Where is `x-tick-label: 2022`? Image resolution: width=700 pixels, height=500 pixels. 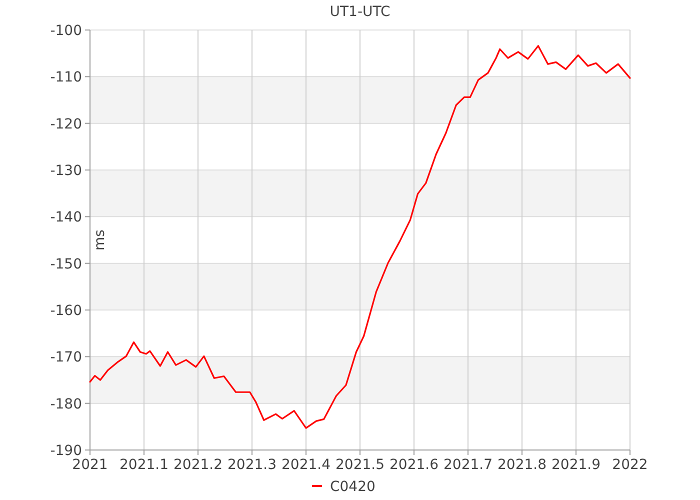
x-tick-label: 2022 is located at coordinates (630, 465).